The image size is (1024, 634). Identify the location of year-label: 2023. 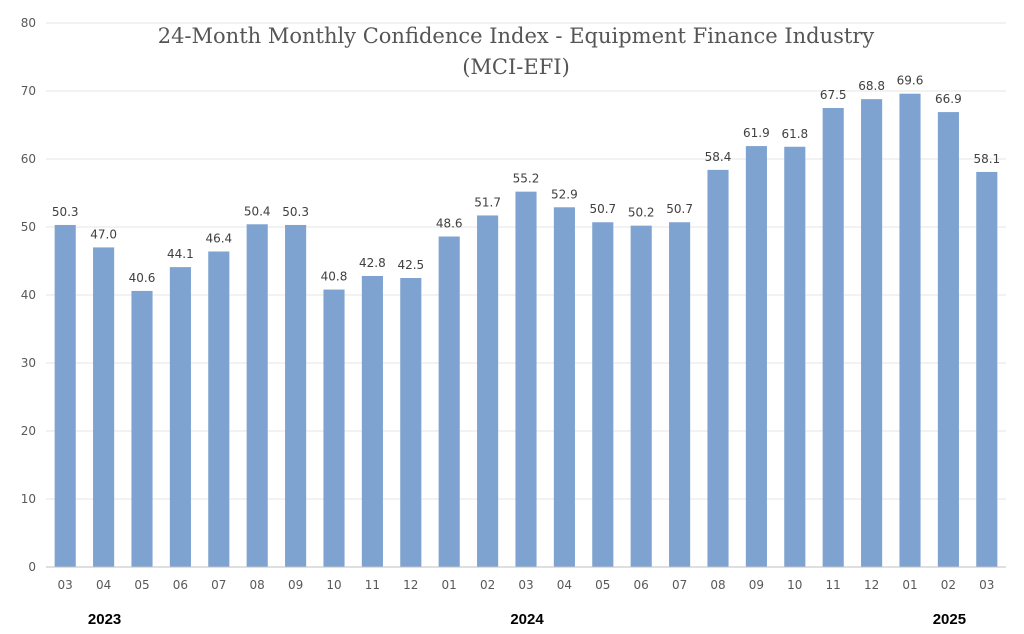
(104, 619).